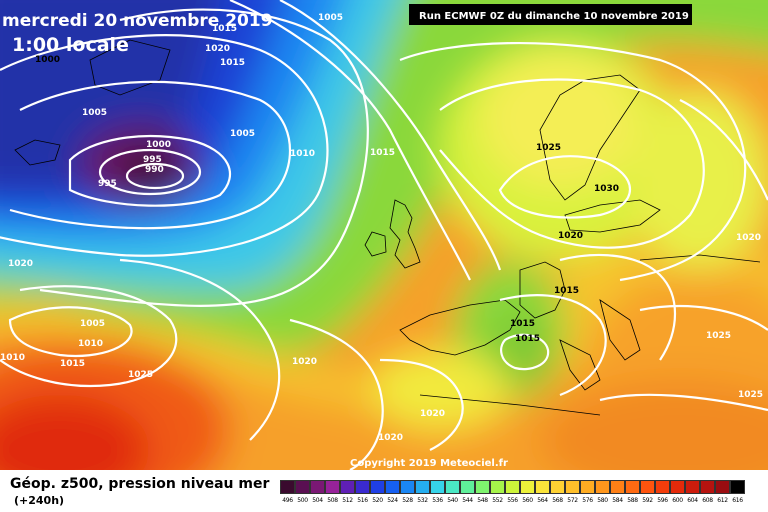  What do you see at coordinates (332, 500) in the screenshot?
I see `scale-tick-label: 508` at bounding box center [332, 500].